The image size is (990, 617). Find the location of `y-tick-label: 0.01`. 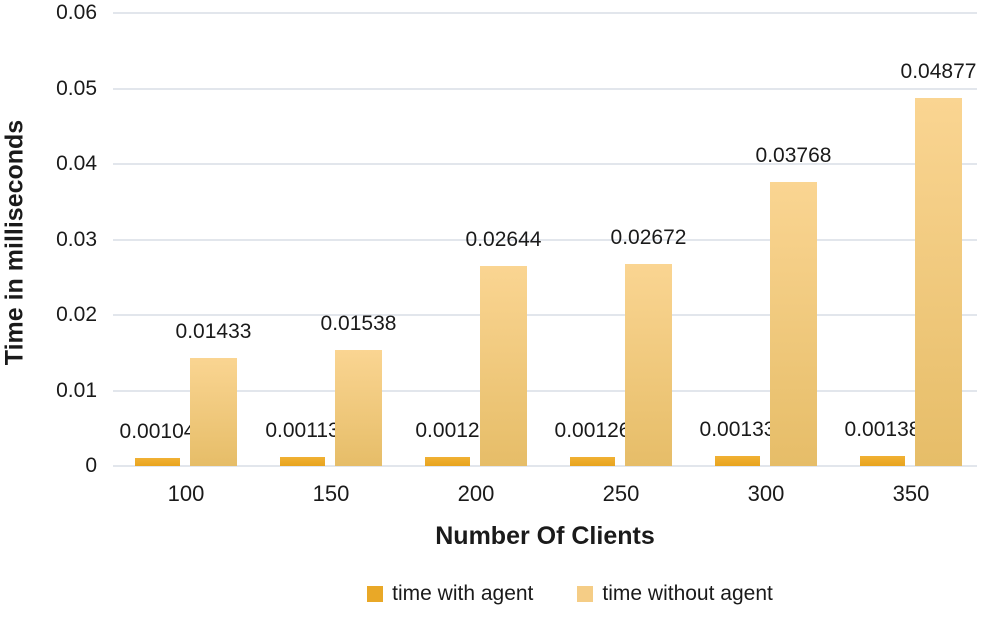

y-tick-label: 0.01 is located at coordinates (76, 390).